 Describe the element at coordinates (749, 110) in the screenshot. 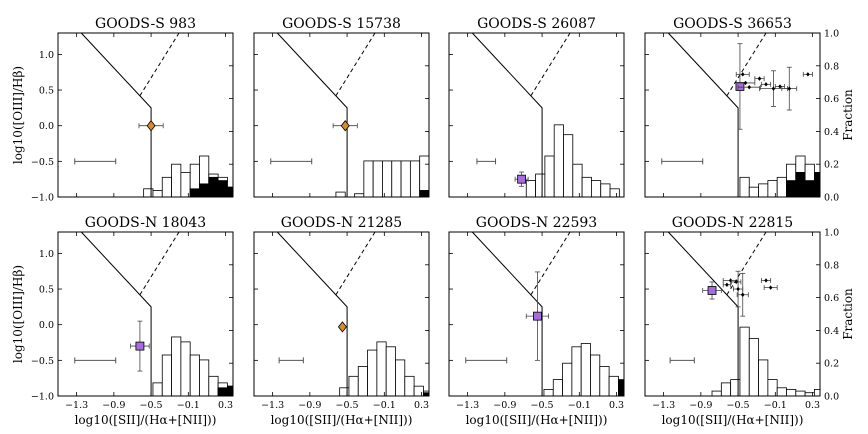

I see `panel: GOODS-S 36653 0.0 0.2 0.4 0.6 0.8 1.0 Fraction` at that location.